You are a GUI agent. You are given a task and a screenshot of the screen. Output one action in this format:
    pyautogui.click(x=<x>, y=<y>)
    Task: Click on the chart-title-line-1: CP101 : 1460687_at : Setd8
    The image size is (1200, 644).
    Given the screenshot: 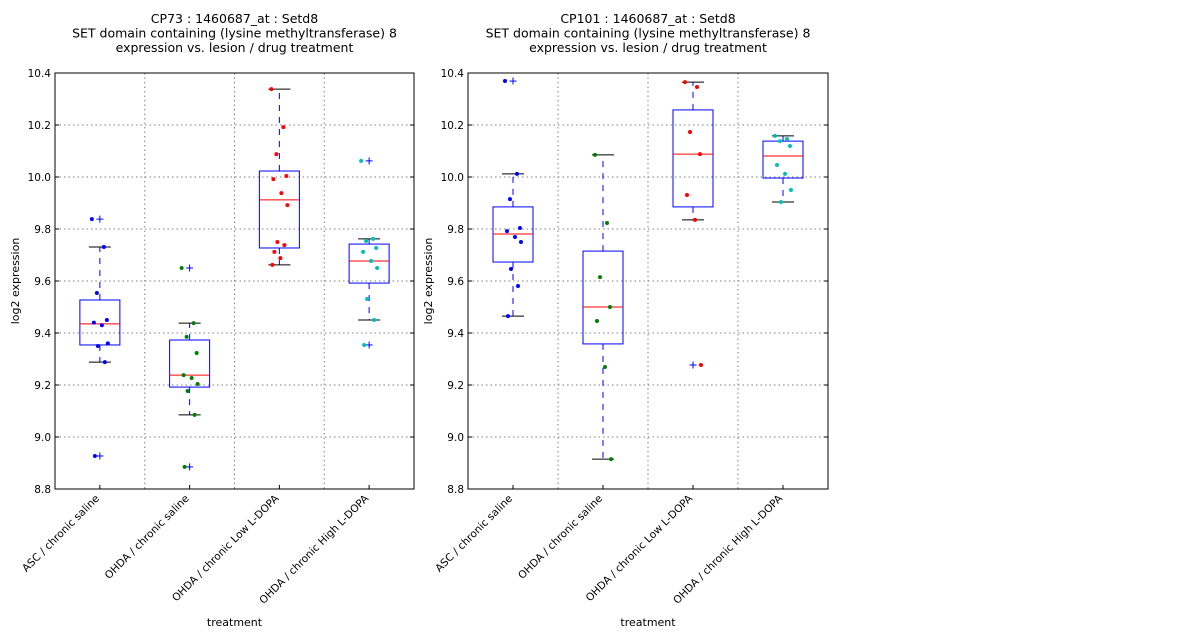 What is the action you would take?
    pyautogui.click(x=647, y=18)
    